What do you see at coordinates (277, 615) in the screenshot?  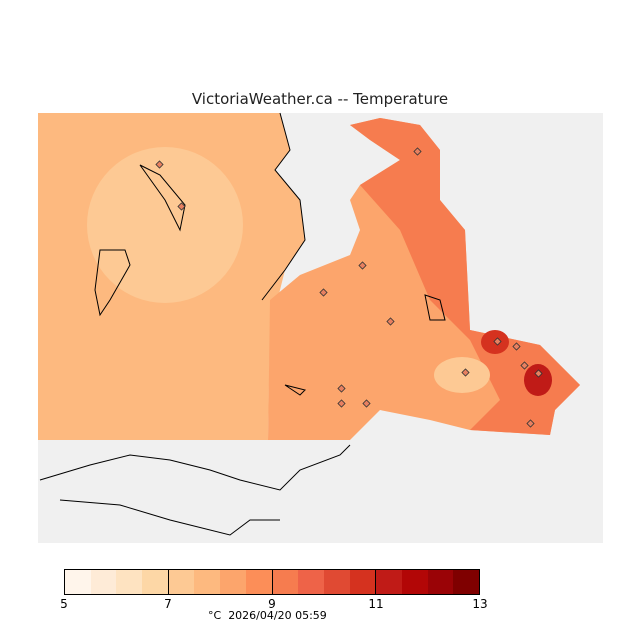 I see `timestamp: 2026/04/20 05:59` at bounding box center [277, 615].